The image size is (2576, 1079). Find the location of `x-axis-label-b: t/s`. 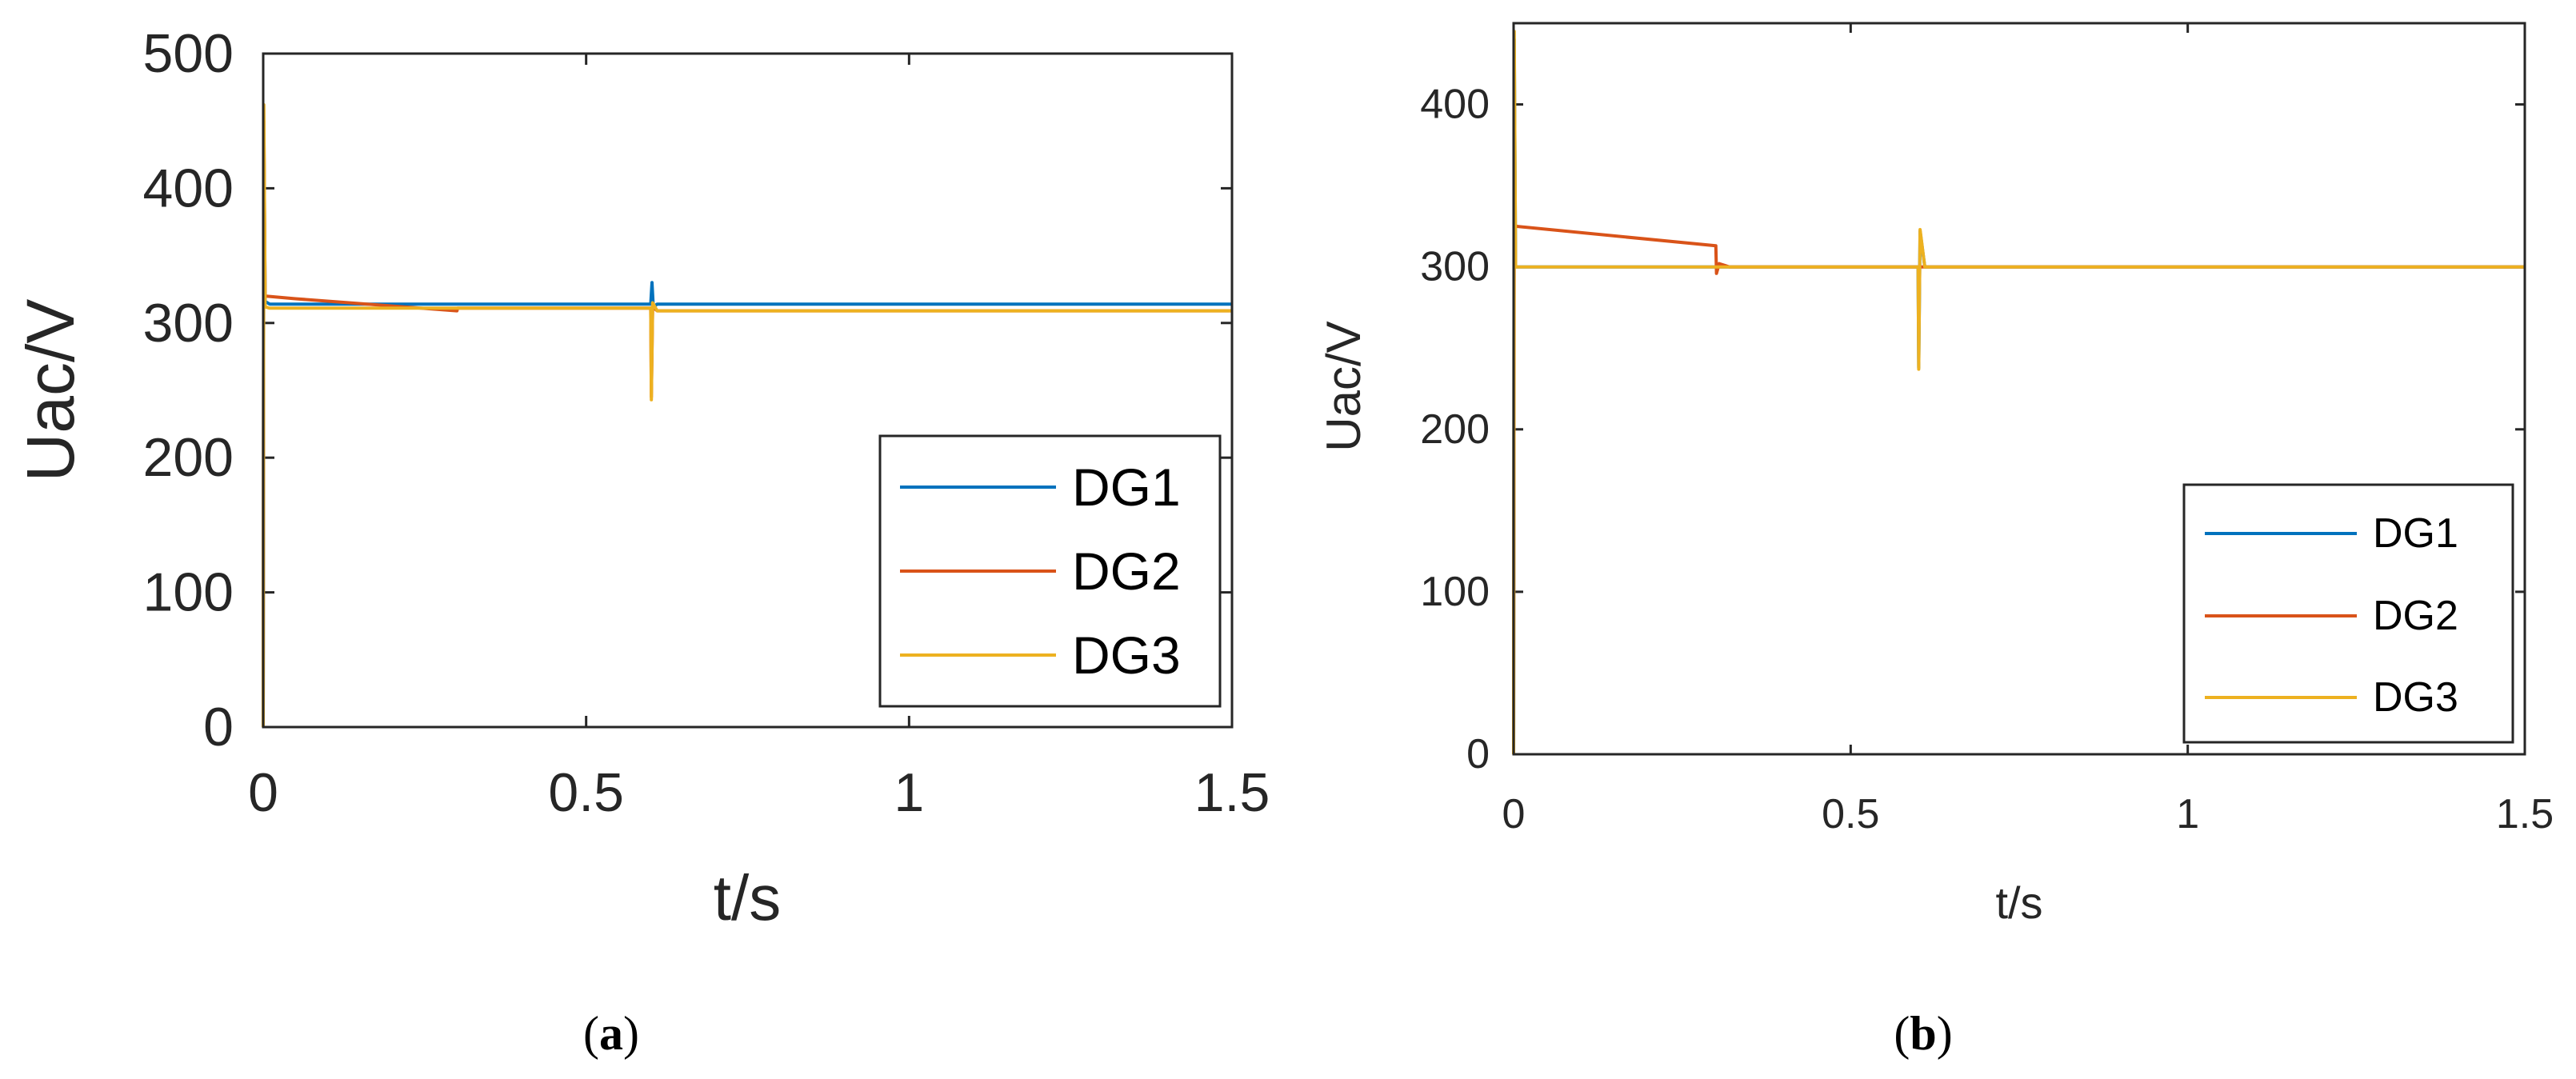

x-axis-label-b: t/s is located at coordinates (2018, 902).